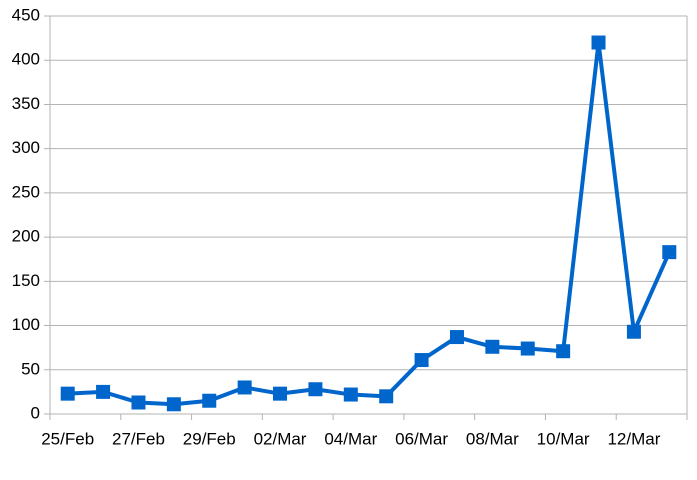 The width and height of the screenshot is (697, 480). Describe the element at coordinates (26, 147) in the screenshot. I see `y-tick-label: 300` at that location.